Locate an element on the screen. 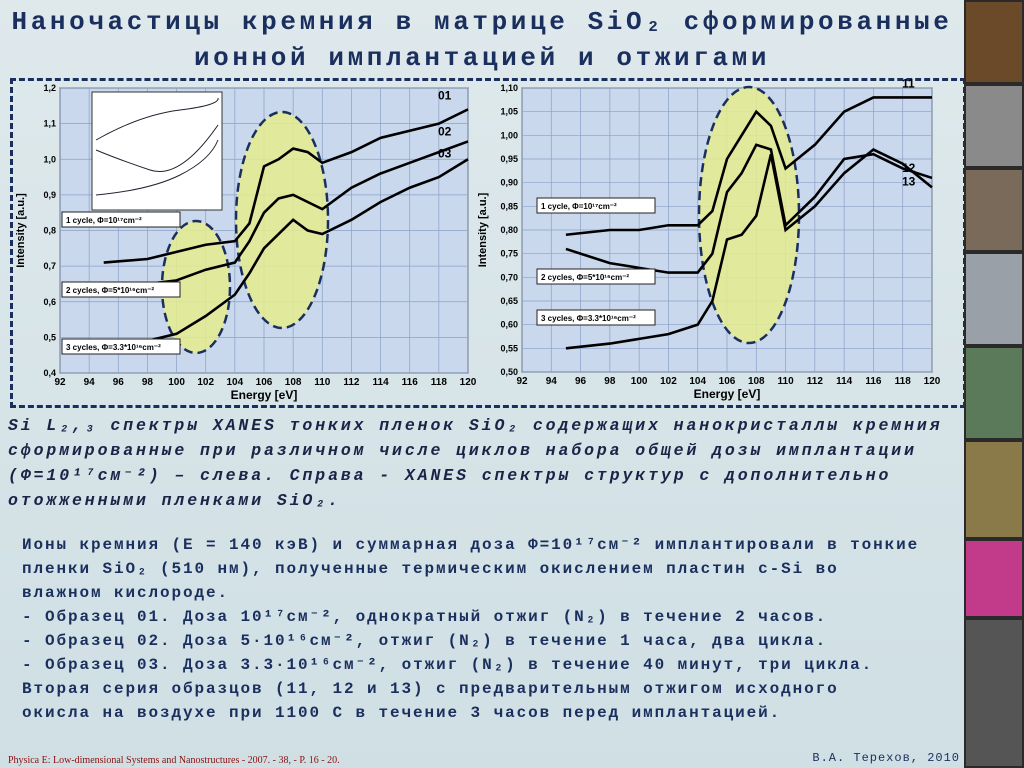 This screenshot has height=768, width=1024. series-label: 01 is located at coordinates (445, 95).